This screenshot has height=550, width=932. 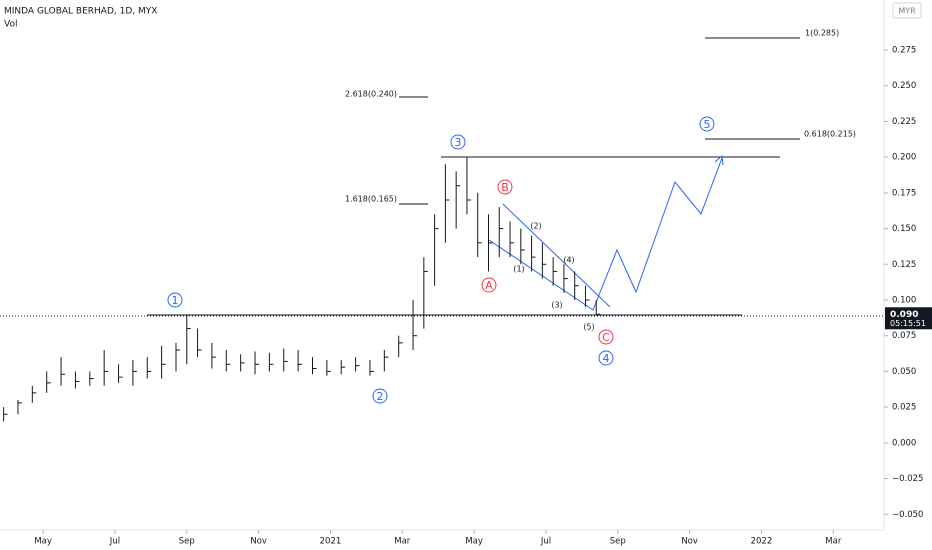 What do you see at coordinates (80, 12) in the screenshot?
I see `chart-title: MINDA GLOBAL BERHAD, 1D, MYX` at bounding box center [80, 12].